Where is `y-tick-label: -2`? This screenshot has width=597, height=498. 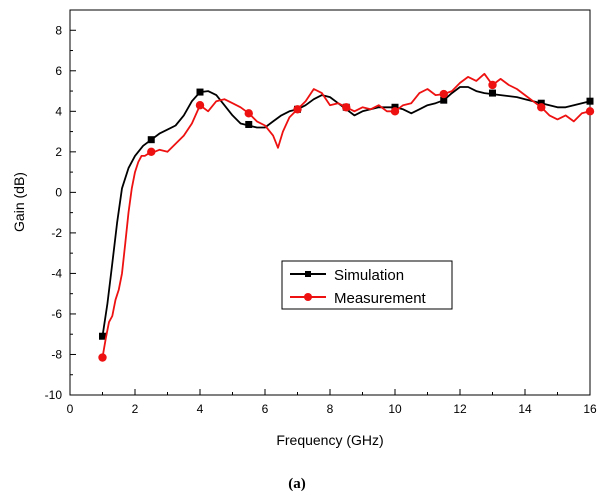 y-tick-label: -2 is located at coordinates (56, 233).